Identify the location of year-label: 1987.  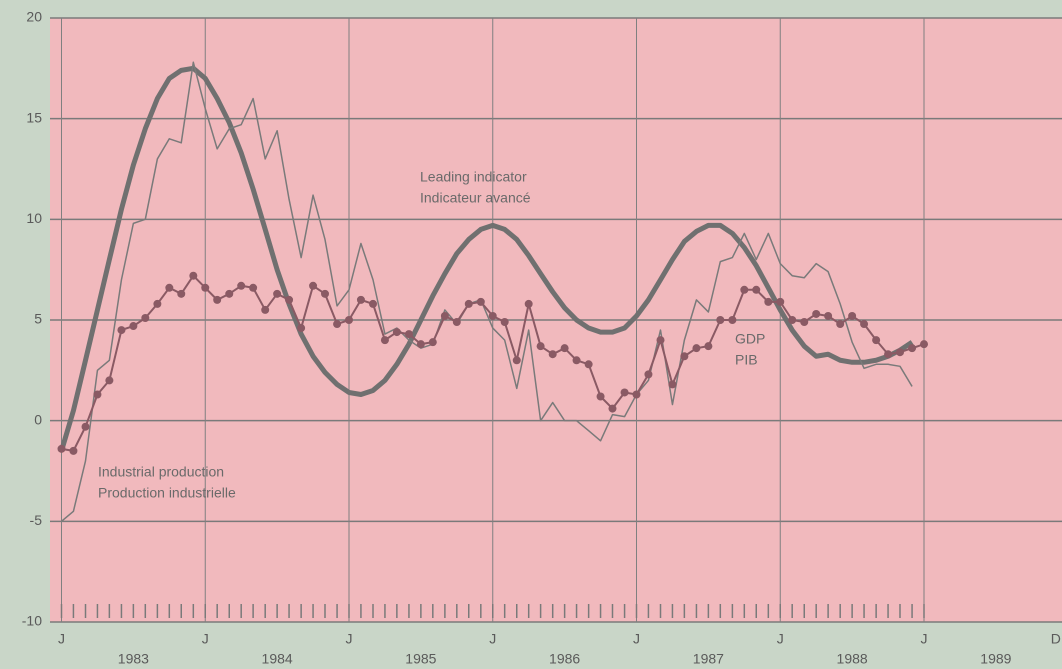
(708, 659).